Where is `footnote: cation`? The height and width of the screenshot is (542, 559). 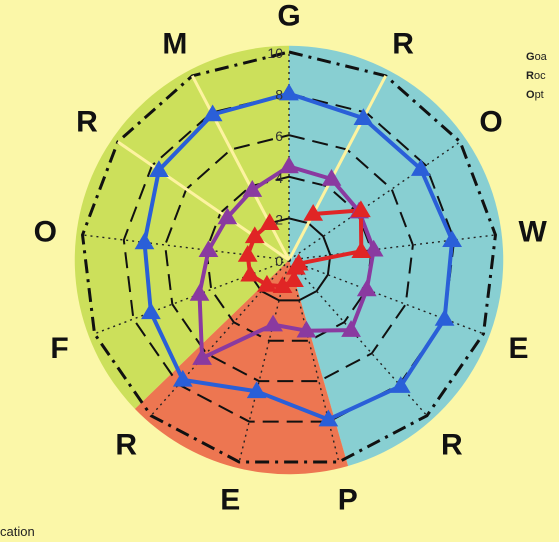
footnote: cation is located at coordinates (17, 531).